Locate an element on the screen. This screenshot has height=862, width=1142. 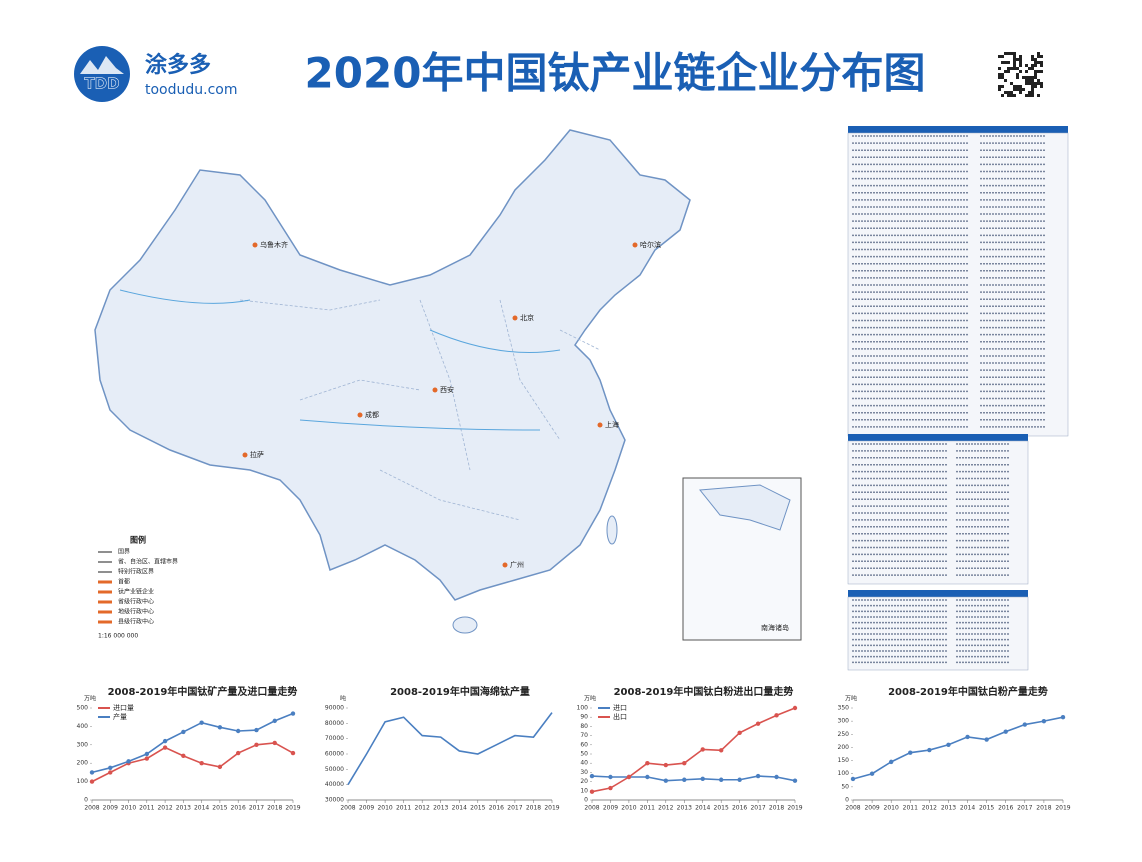
map-scale: 1:16 000 000 is located at coordinates (118, 636).